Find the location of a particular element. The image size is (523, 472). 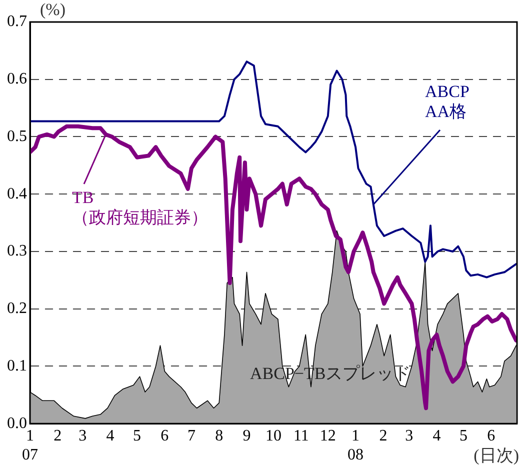

x-tick-label: 7 is located at coordinates (191, 435).